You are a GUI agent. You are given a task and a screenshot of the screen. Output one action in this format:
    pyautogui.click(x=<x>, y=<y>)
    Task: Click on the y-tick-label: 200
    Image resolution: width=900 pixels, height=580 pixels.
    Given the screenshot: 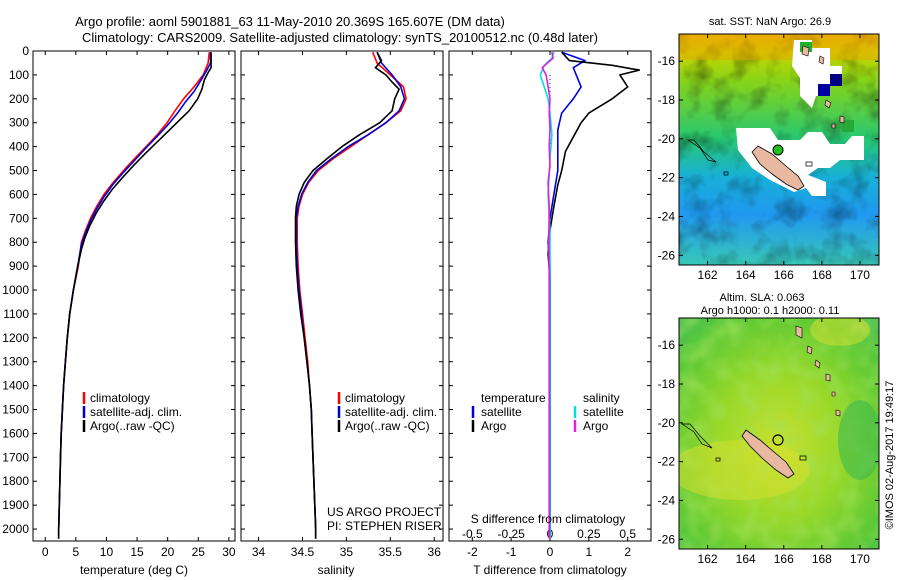 What is the action you would take?
    pyautogui.click(x=19, y=99)
    